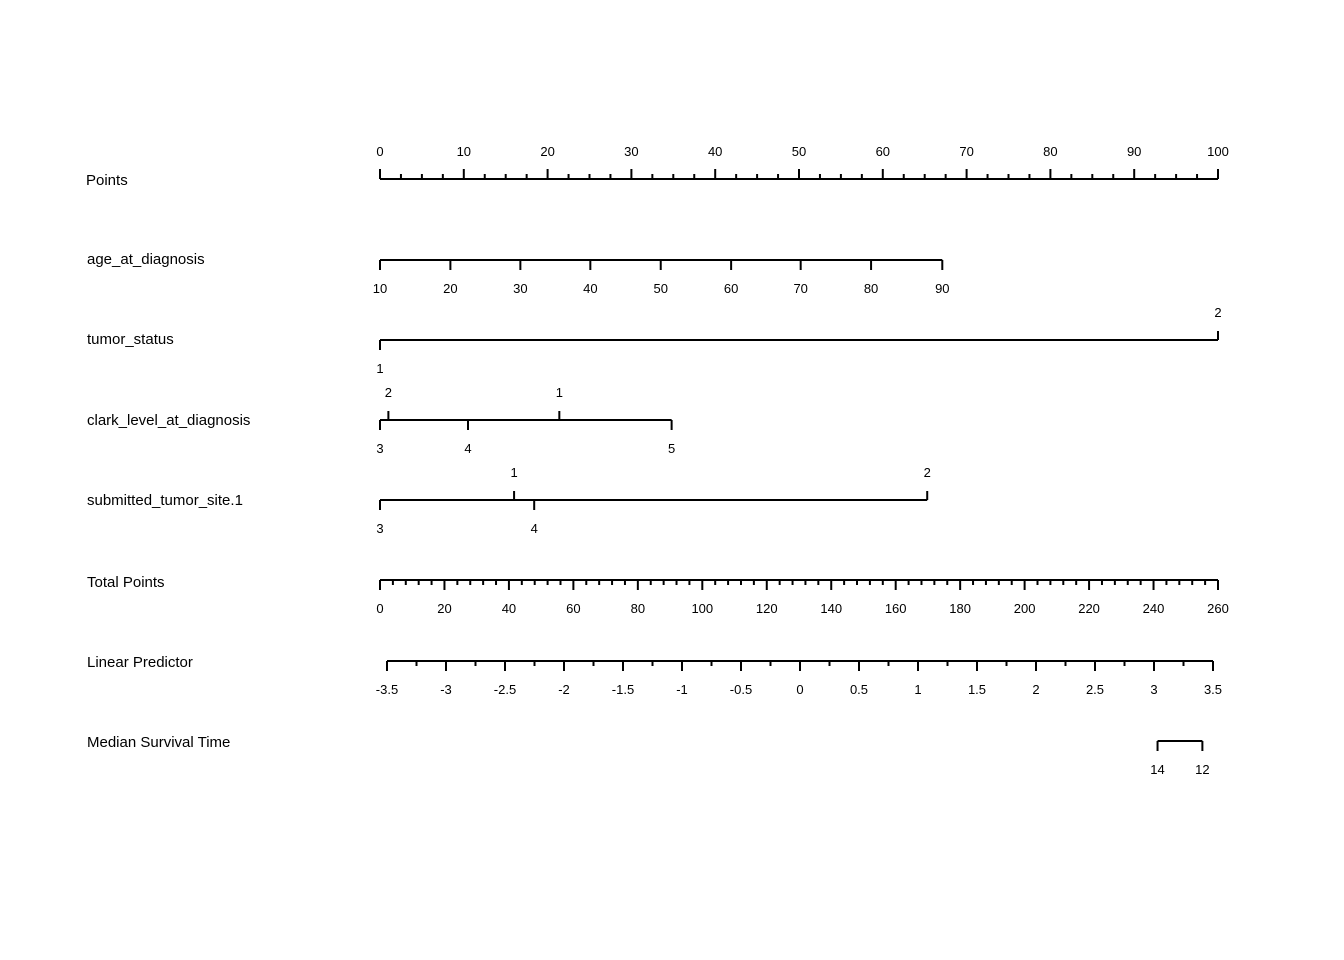 The width and height of the screenshot is (1344, 960). What do you see at coordinates (450, 288) in the screenshot?
I see `level-label: 20` at bounding box center [450, 288].